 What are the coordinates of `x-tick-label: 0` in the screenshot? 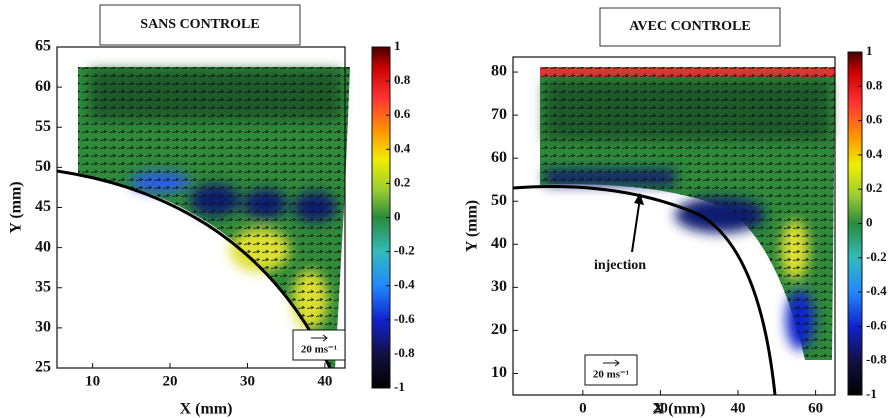 It's located at (583, 408).